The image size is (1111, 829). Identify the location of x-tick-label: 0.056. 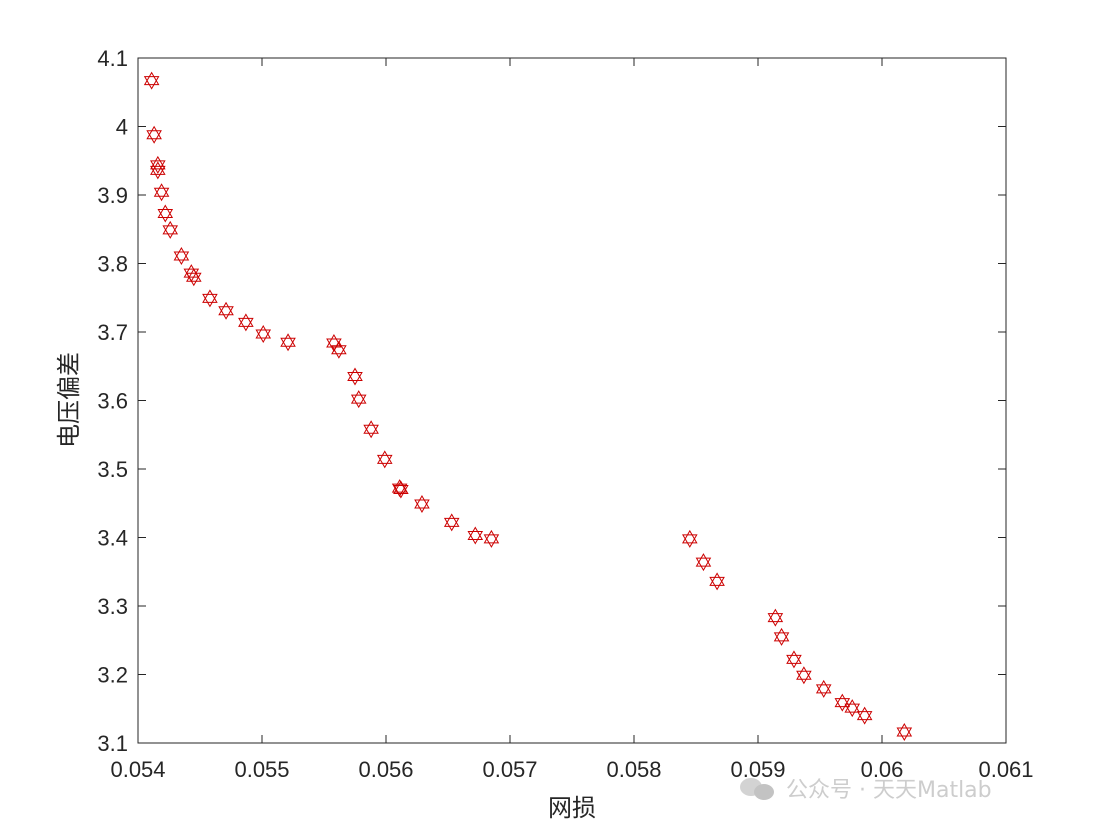
(385, 769).